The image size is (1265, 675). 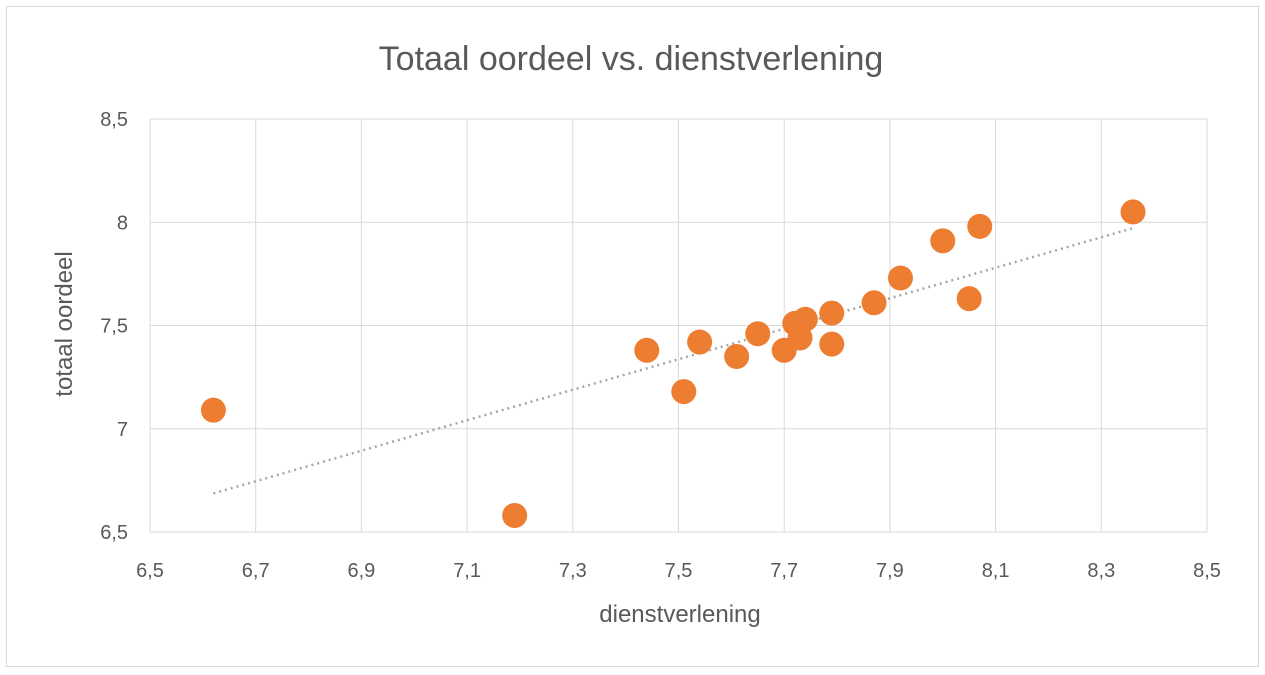 What do you see at coordinates (996, 571) in the screenshot?
I see `x-tick-label: 8,1` at bounding box center [996, 571].